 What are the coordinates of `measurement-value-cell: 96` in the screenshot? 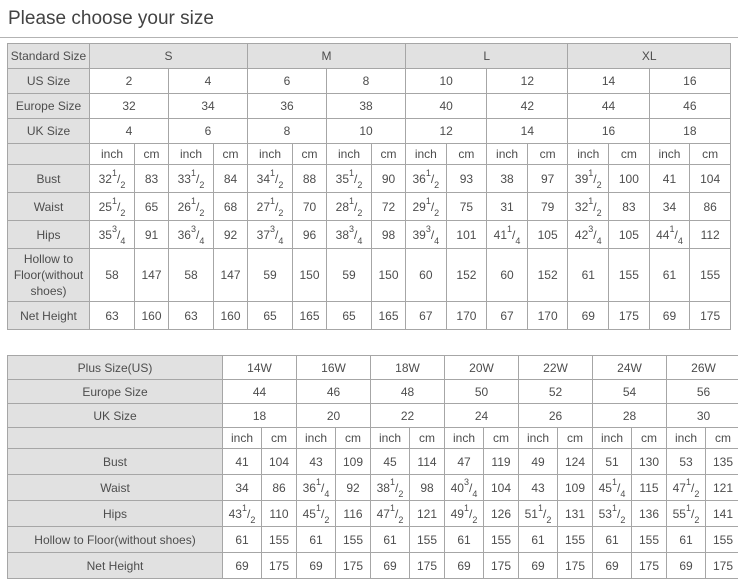 It's located at (310, 235).